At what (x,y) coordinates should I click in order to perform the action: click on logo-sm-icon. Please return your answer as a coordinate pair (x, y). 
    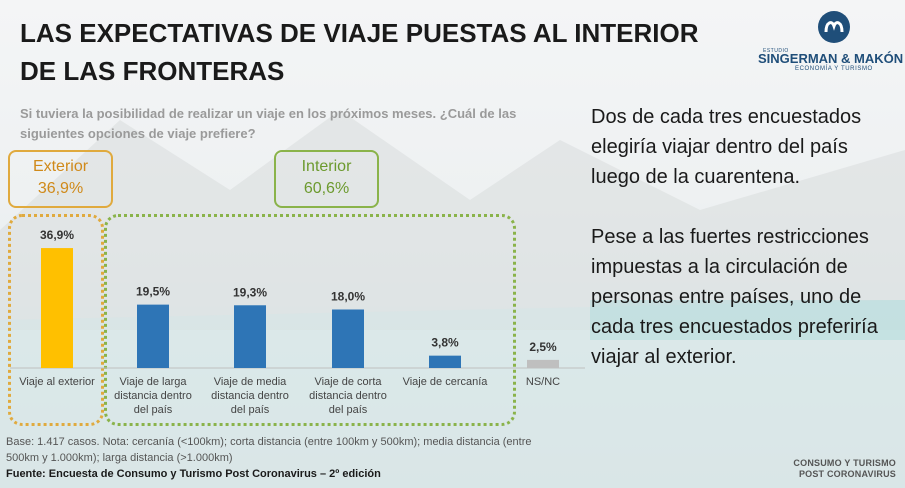
    Looking at the image, I should click on (834, 27).